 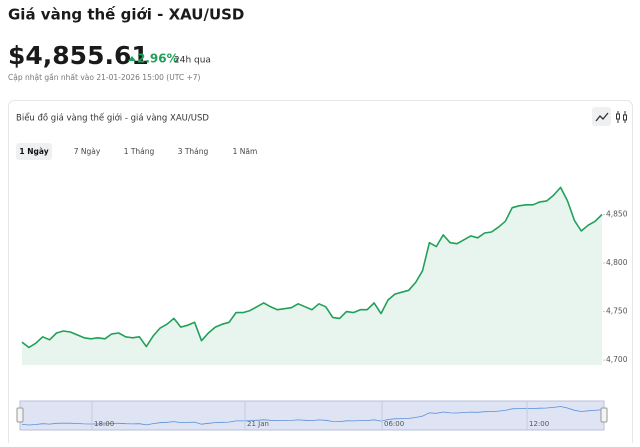 I want to click on page-title: Giá vàng thế giới - XAU/USD, so click(x=126, y=14).